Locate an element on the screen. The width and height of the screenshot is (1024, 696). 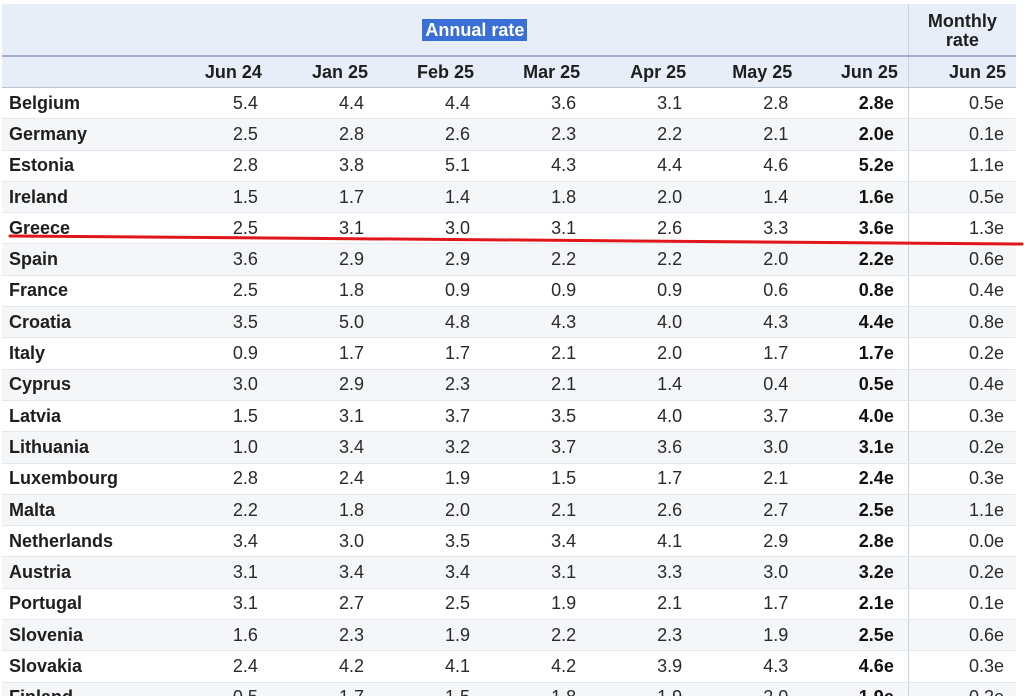
table-row: Finland0.51.71.51.81.92.01.9e-0.2e is located at coordinates (509, 689).